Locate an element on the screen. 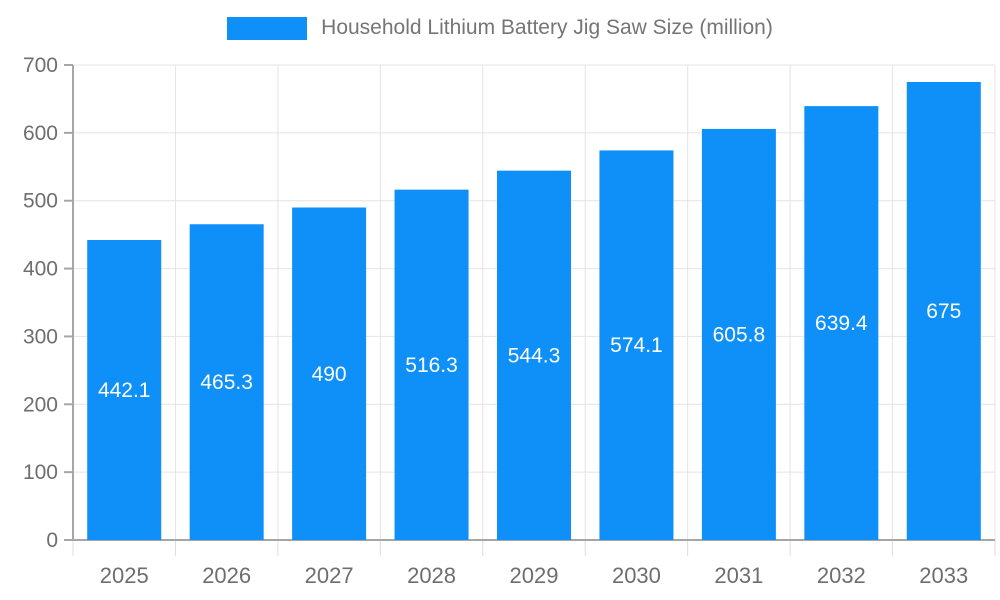 The width and height of the screenshot is (1000, 600). bar-value-label: 465.3 is located at coordinates (226, 382).